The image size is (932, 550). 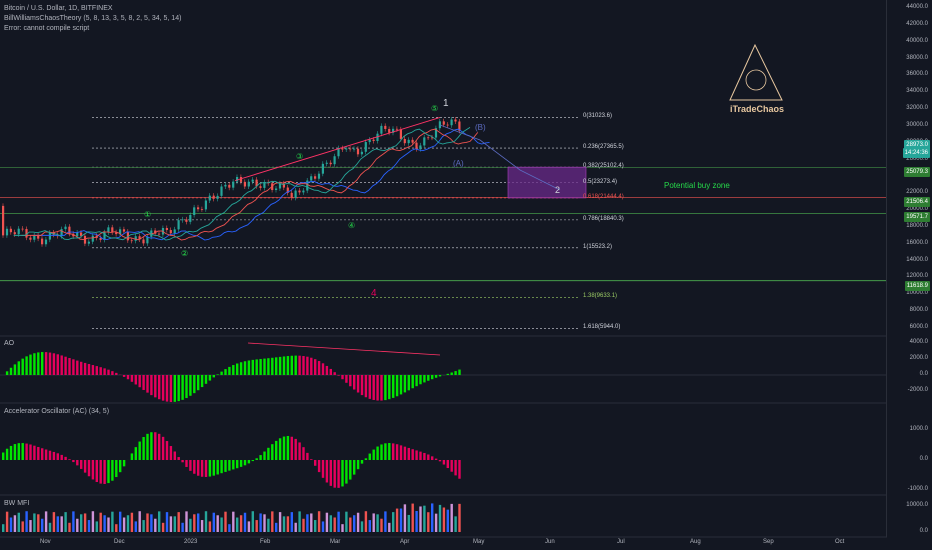 What do you see at coordinates (299, 156) in the screenshot?
I see `wave-circle-3: ③` at bounding box center [299, 156].